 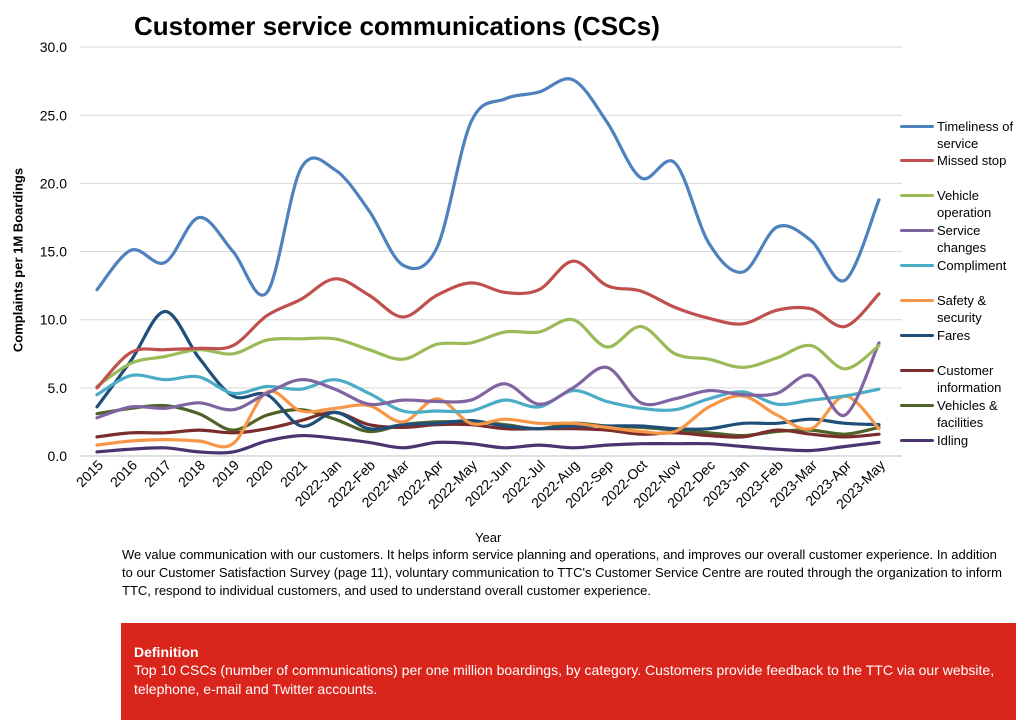 What do you see at coordinates (18, 260) in the screenshot?
I see `y-axis-label: Complaints per 1M Boardings` at bounding box center [18, 260].